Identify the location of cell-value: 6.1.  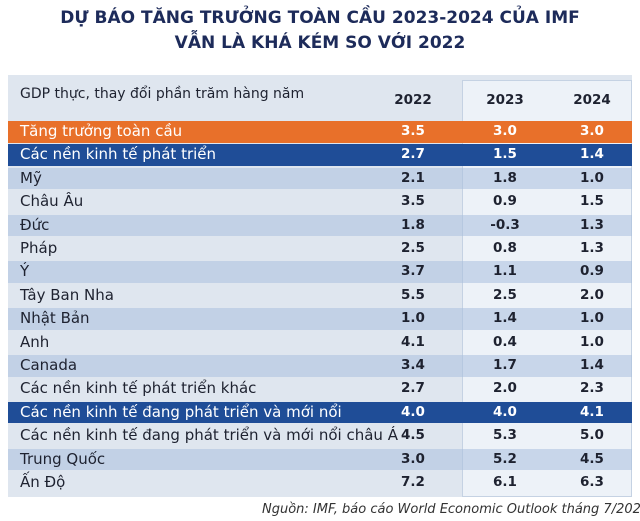
(505, 482).